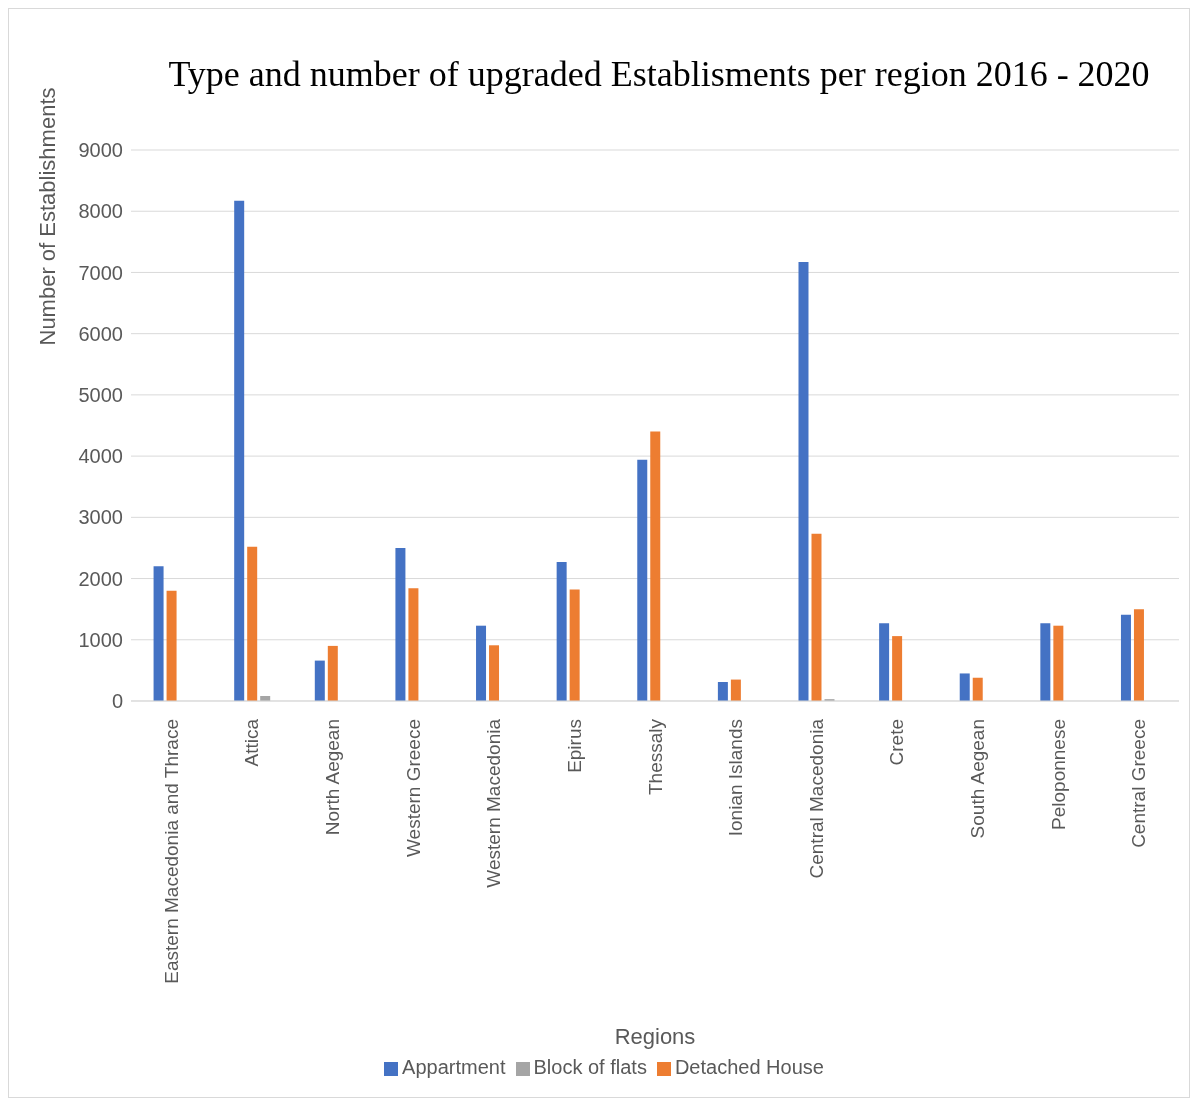 Image resolution: width=1200 pixels, height=1106 pixels. I want to click on x-tick-label: Central Greece, so click(1139, 783).